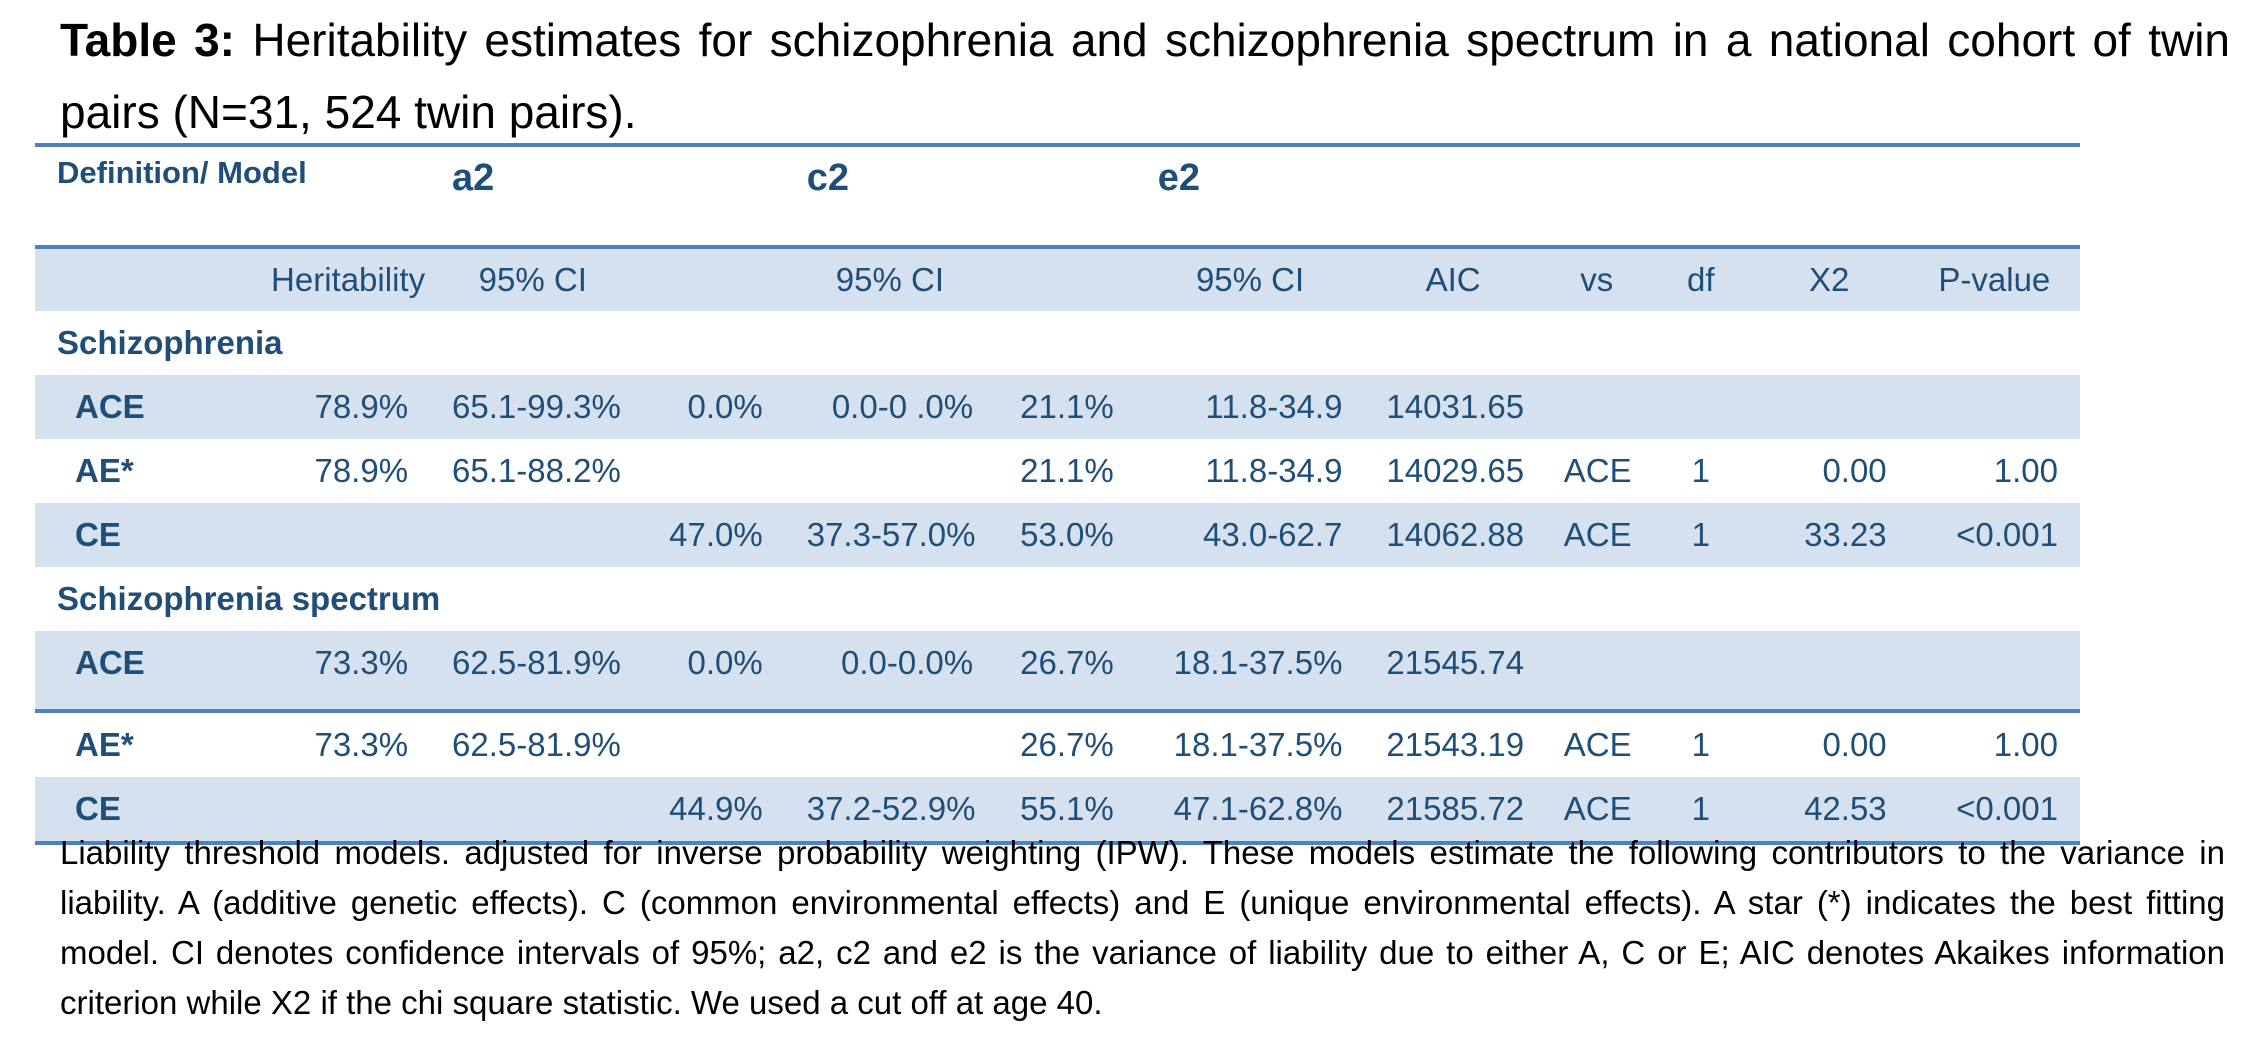 This screenshot has width=2261, height=1038. Describe the element at coordinates (536, 470) in the screenshot. I see `a2-ci-cell: 65.1-88.2%` at that location.